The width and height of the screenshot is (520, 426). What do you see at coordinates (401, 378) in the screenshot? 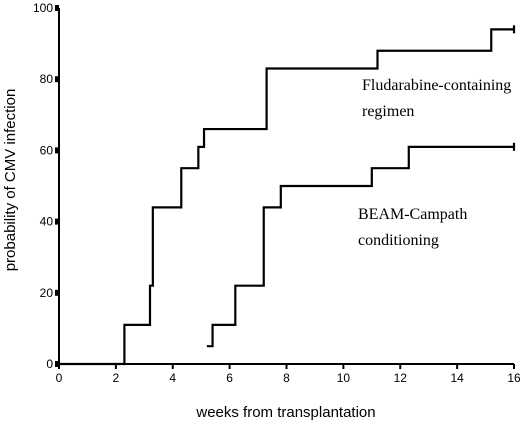
I see `x-tick-label: 12` at bounding box center [401, 378].